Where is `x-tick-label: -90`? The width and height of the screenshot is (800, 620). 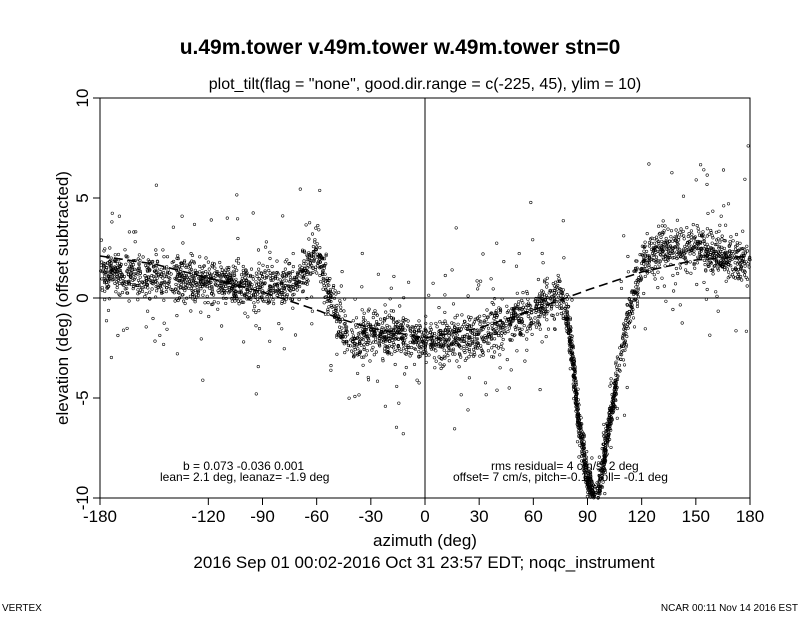
x-tick-label: -90 is located at coordinates (262, 516).